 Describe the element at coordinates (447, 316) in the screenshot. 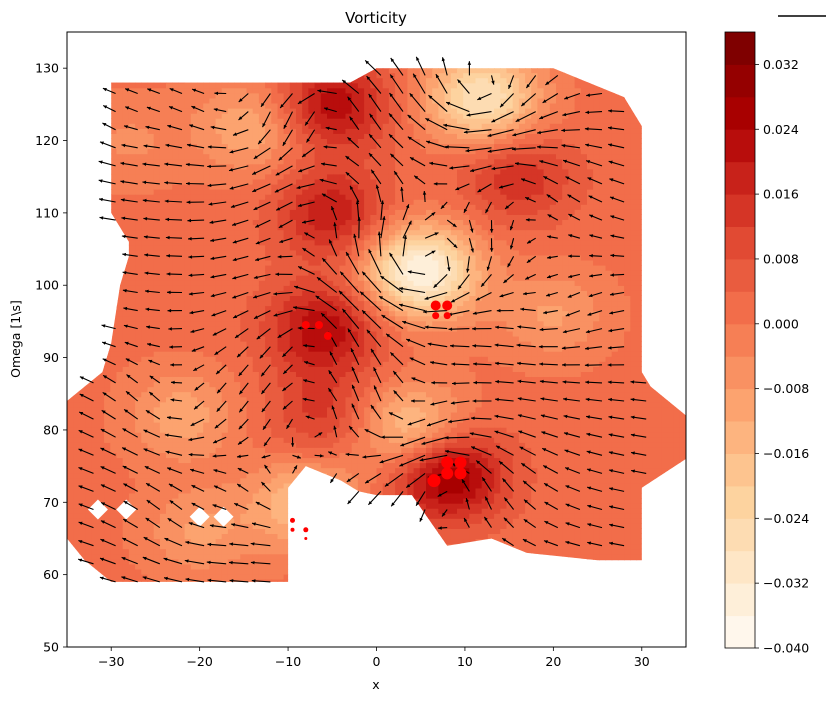

I see `vortex-marker` at that location.